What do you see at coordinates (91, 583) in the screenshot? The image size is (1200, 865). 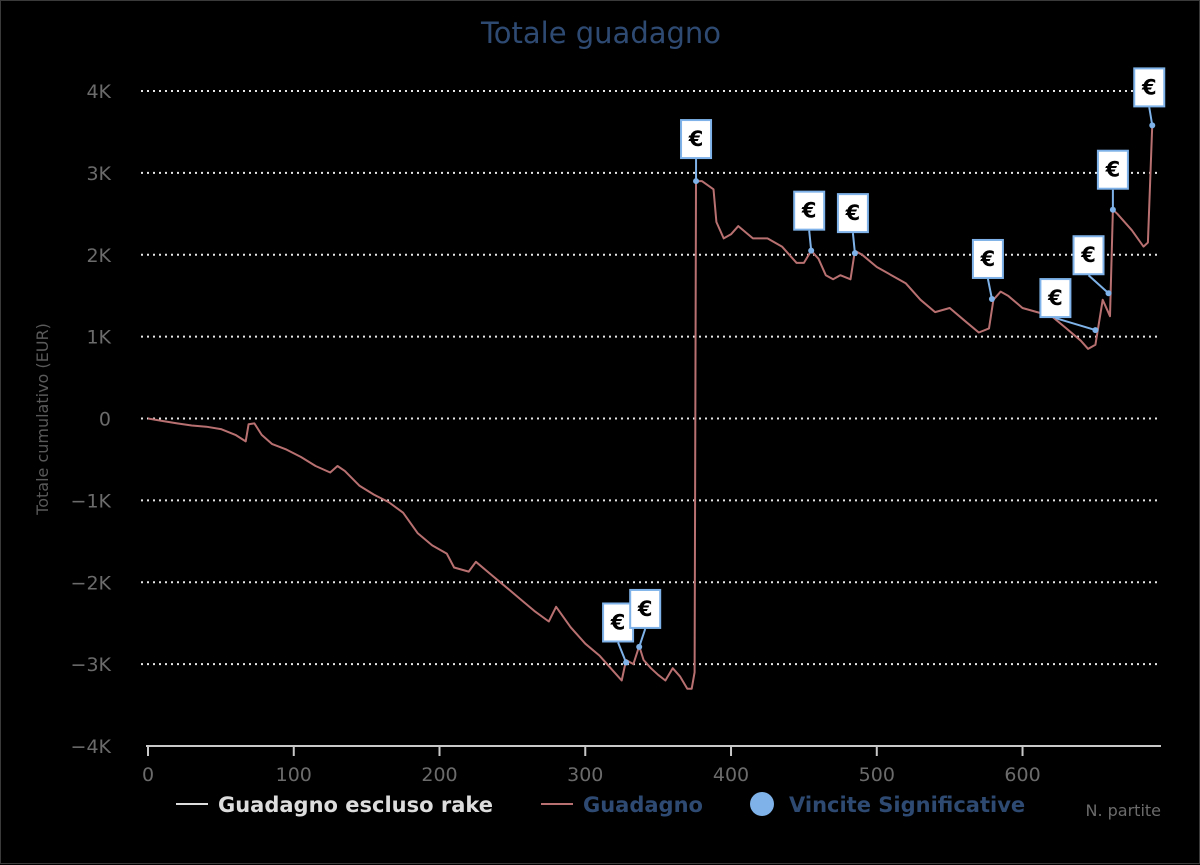 I see `y-tick-label: −2K` at bounding box center [91, 583].